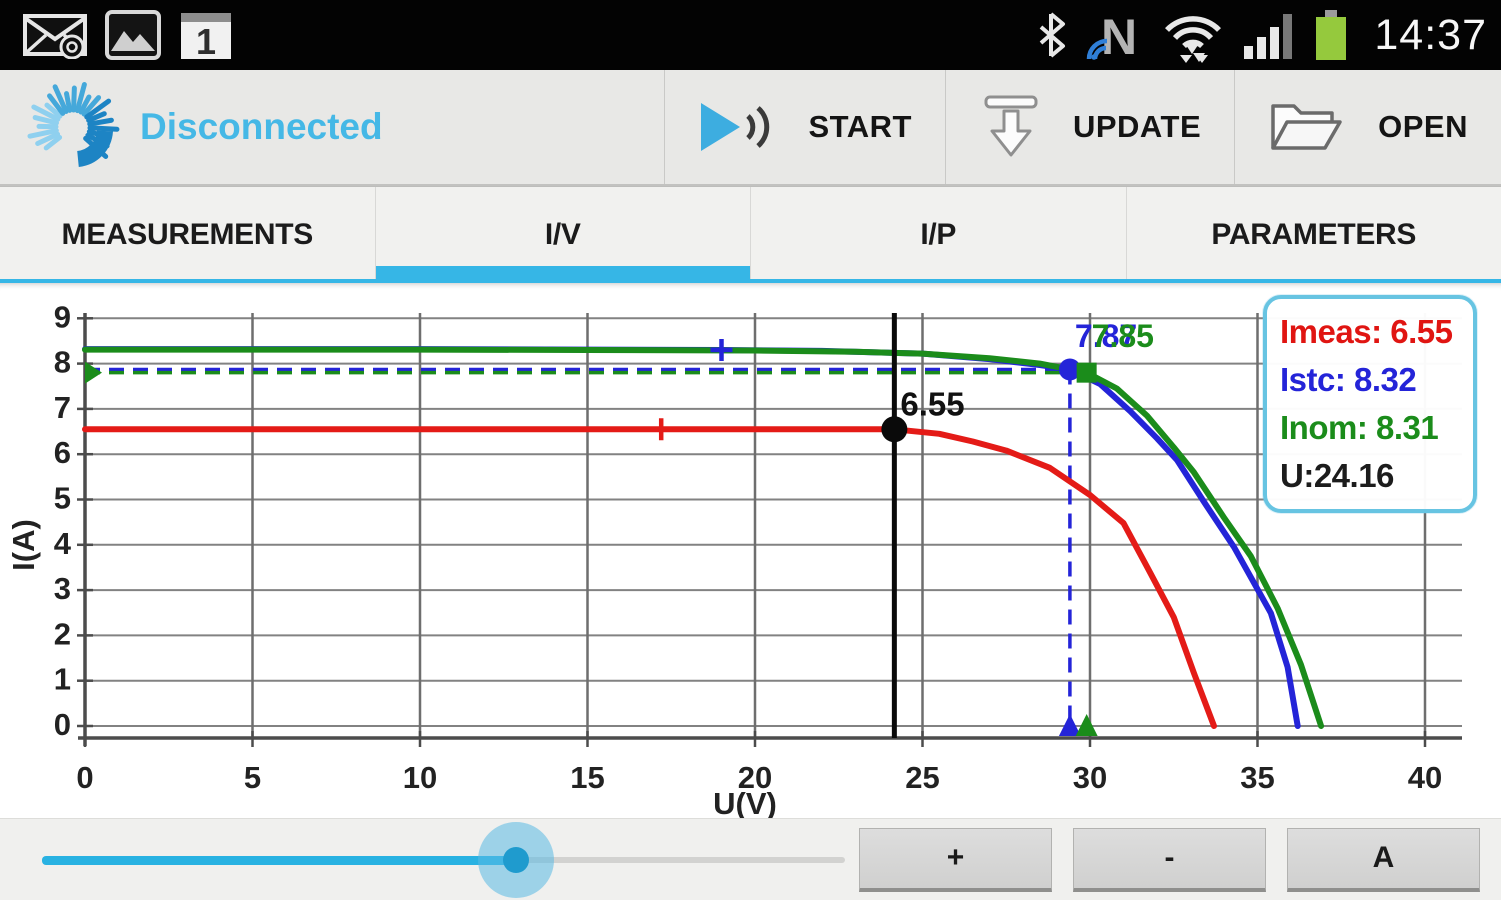 This screenshot has width=1501, height=900. What do you see at coordinates (1383, 859) in the screenshot?
I see `auto-scale-button: A` at bounding box center [1383, 859].